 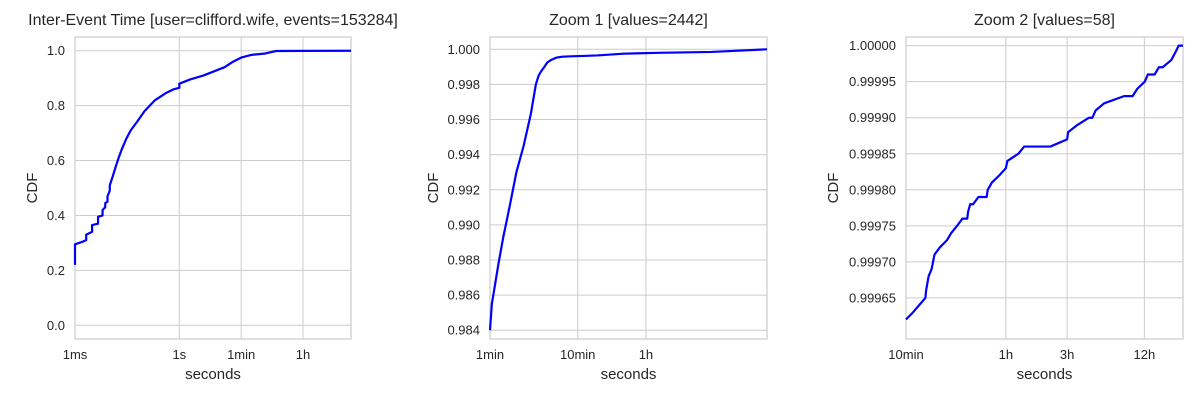 I want to click on chart-title: Zoom 1 [values=2442], so click(x=628, y=20).